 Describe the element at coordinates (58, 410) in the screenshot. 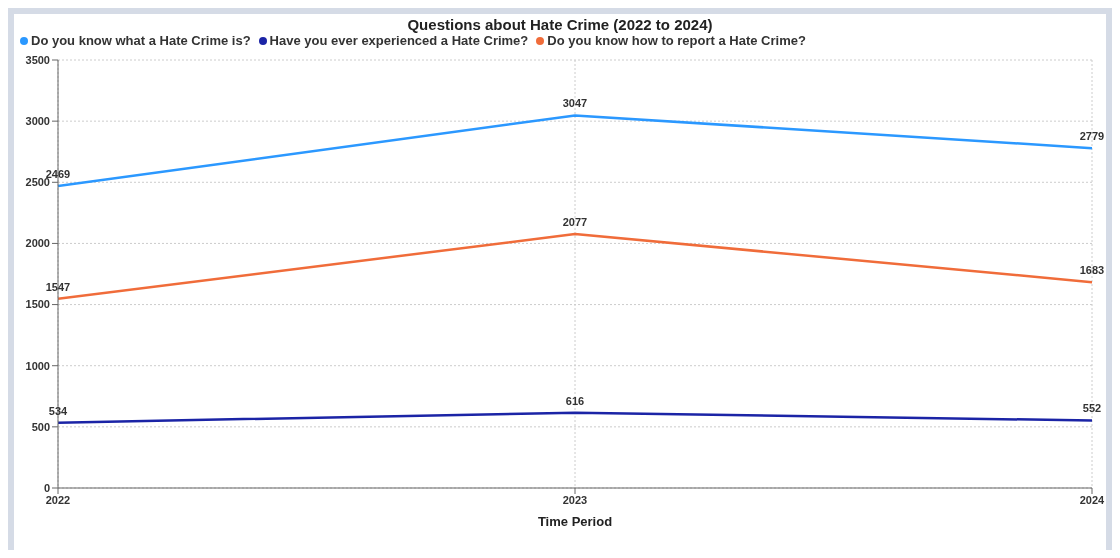

I see `data-label: 534` at that location.